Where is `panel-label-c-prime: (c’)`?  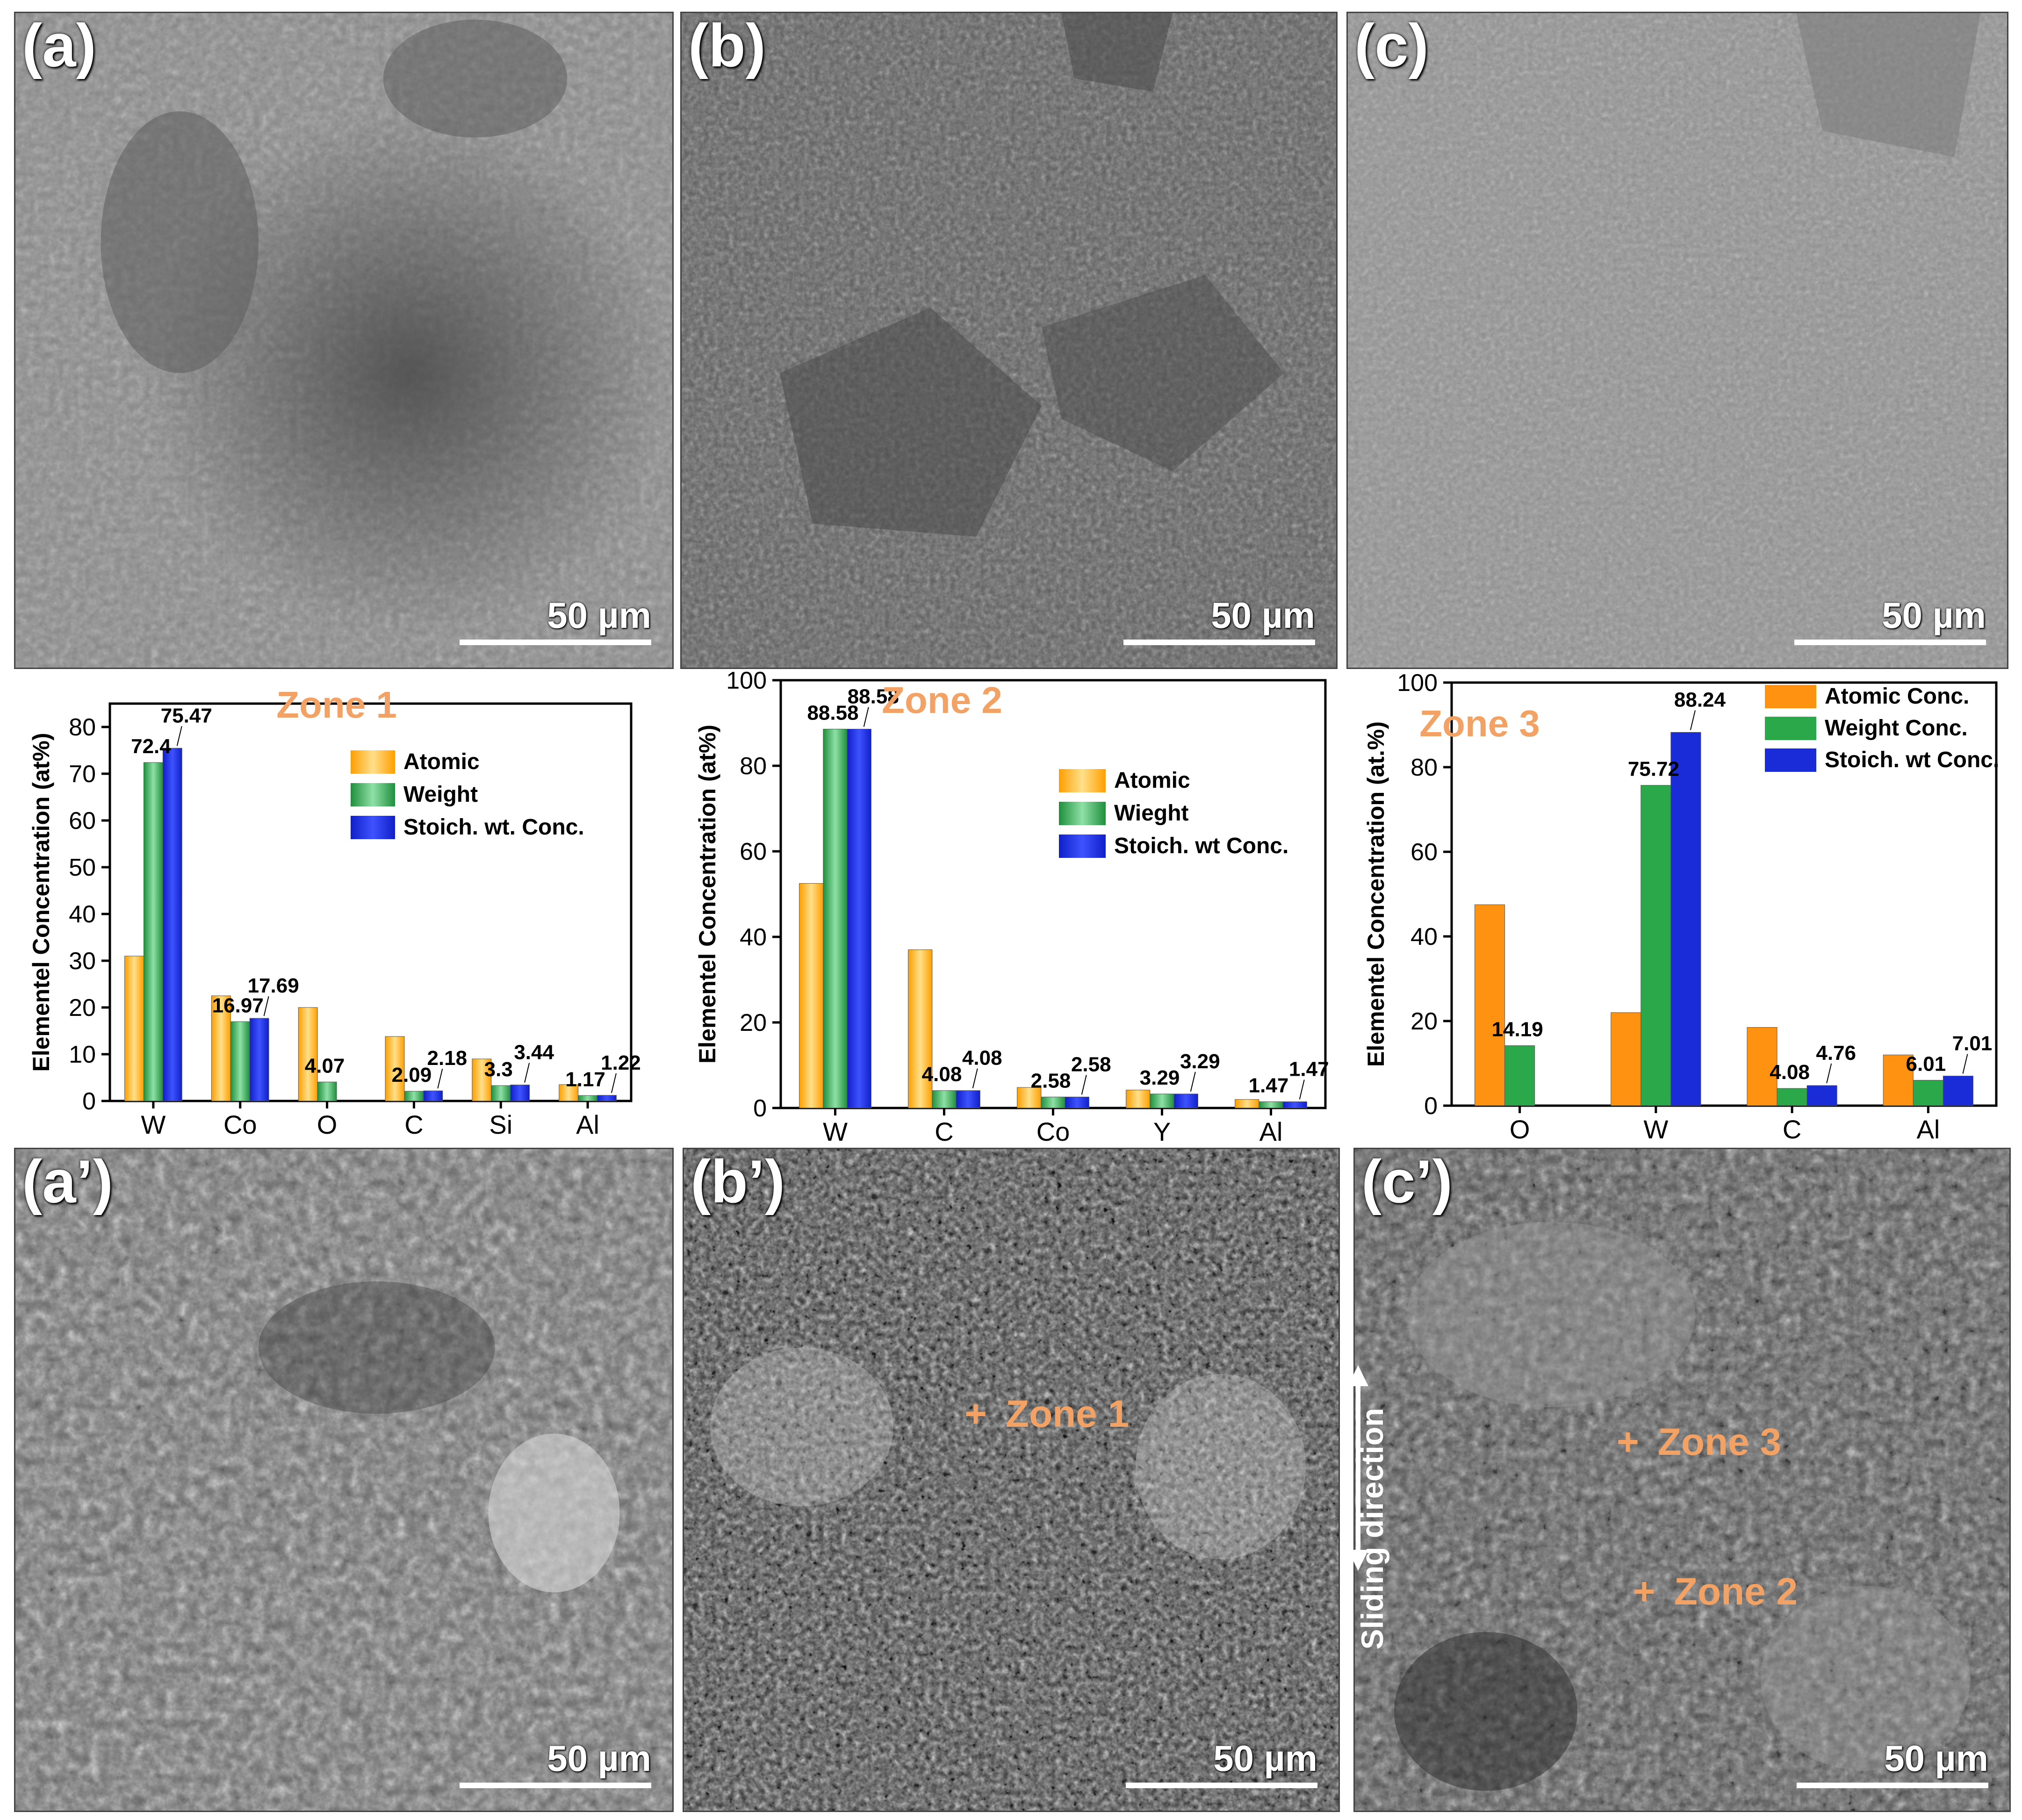
panel-label-c-prime: (c’) is located at coordinates (1407, 1182).